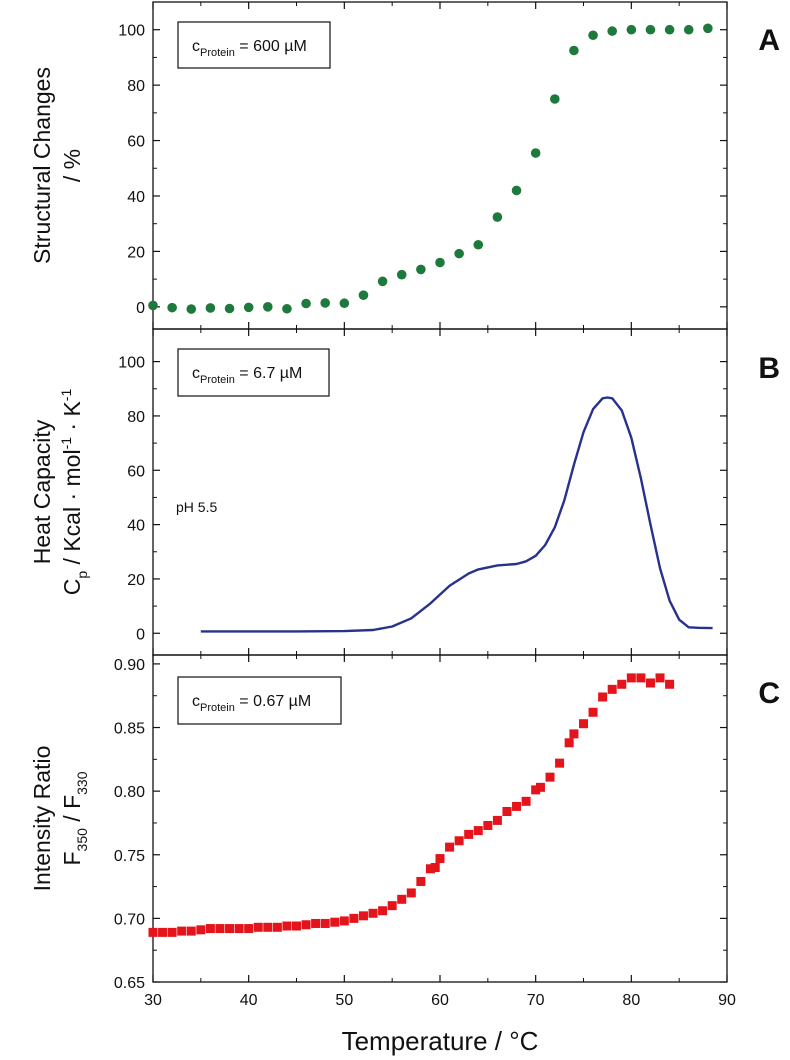 The width and height of the screenshot is (790, 1060). What do you see at coordinates (131, 31) in the screenshot?
I see `y-tick-label: 100` at bounding box center [131, 31].